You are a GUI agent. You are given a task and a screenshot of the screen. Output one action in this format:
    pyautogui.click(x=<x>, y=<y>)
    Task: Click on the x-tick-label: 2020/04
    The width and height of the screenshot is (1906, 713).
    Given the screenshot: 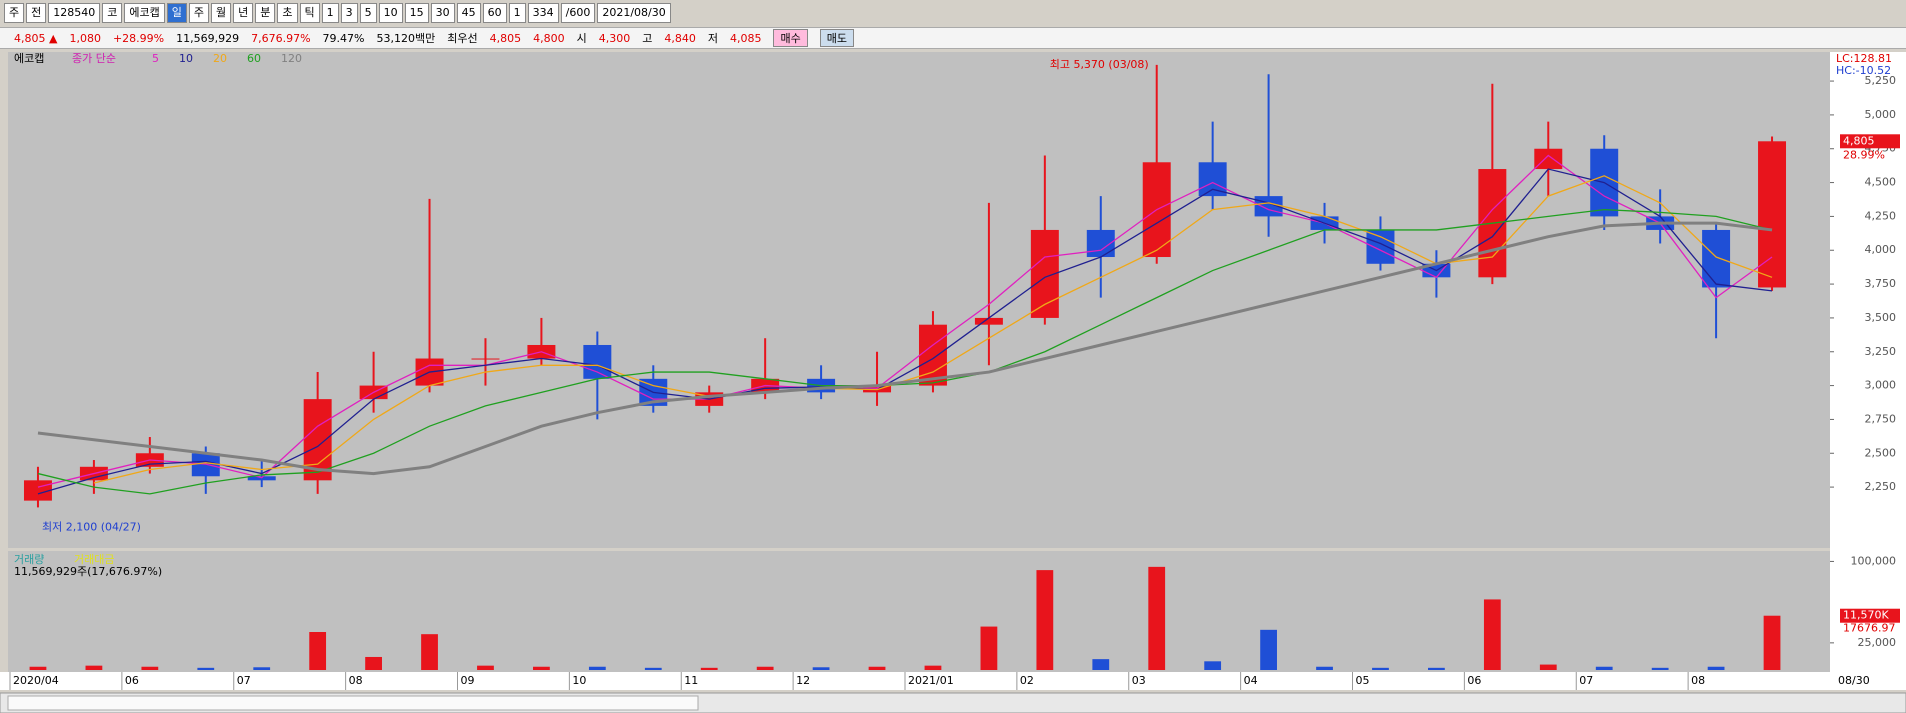 What is the action you would take?
    pyautogui.click(x=36, y=680)
    